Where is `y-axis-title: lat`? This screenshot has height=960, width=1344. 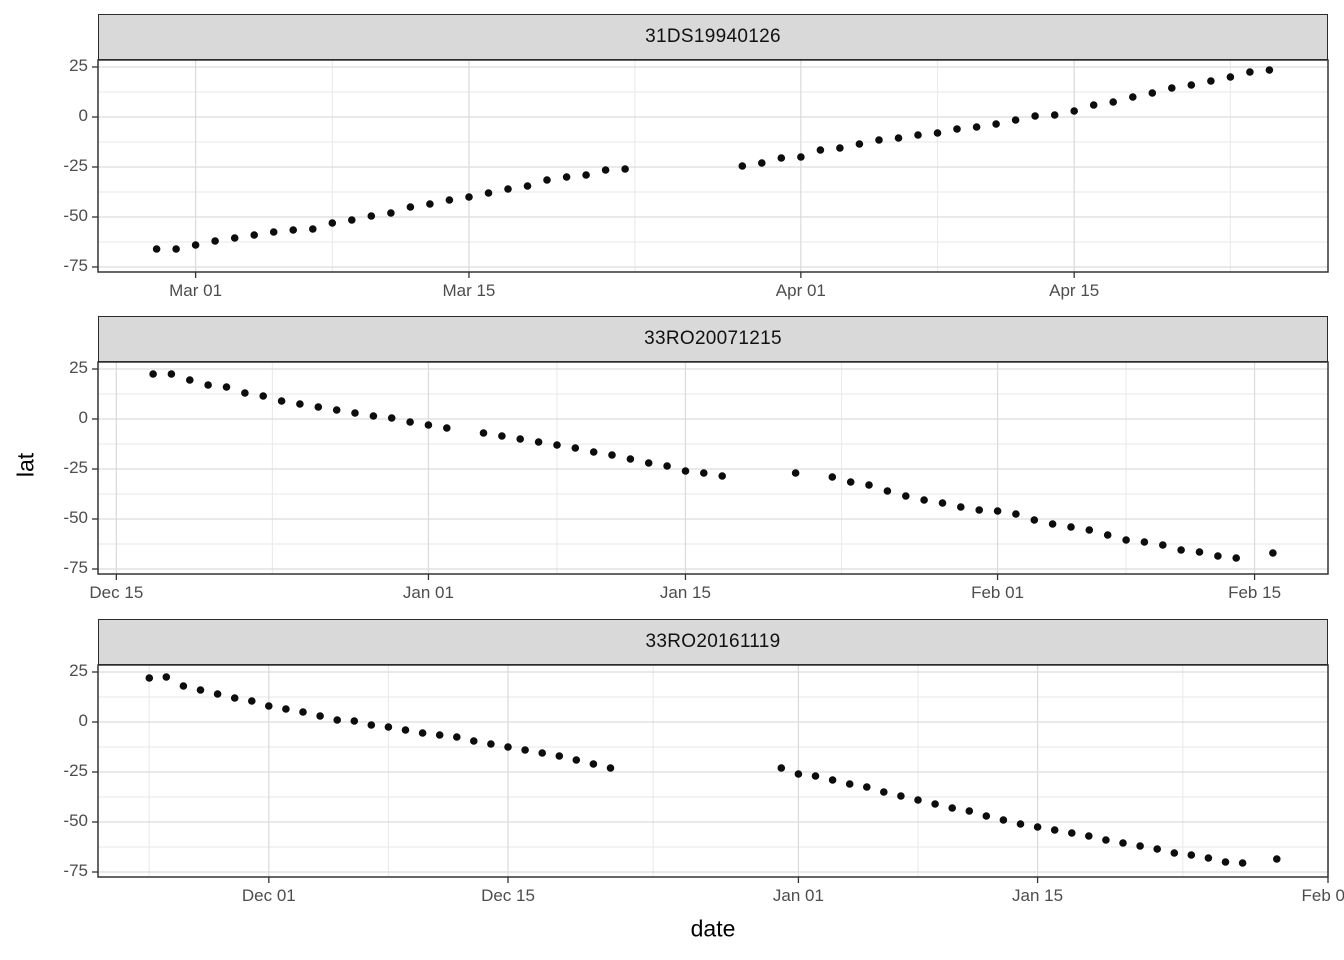 y-axis-title: lat is located at coordinates (25, 465).